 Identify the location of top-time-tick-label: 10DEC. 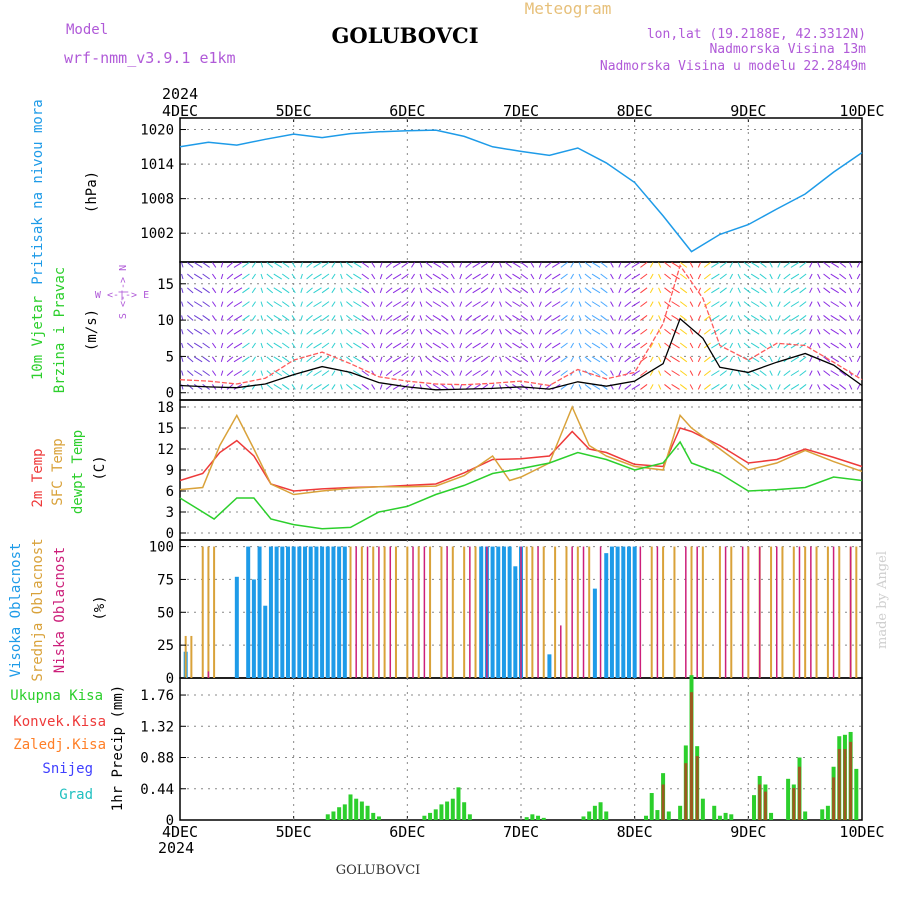
(861, 111).